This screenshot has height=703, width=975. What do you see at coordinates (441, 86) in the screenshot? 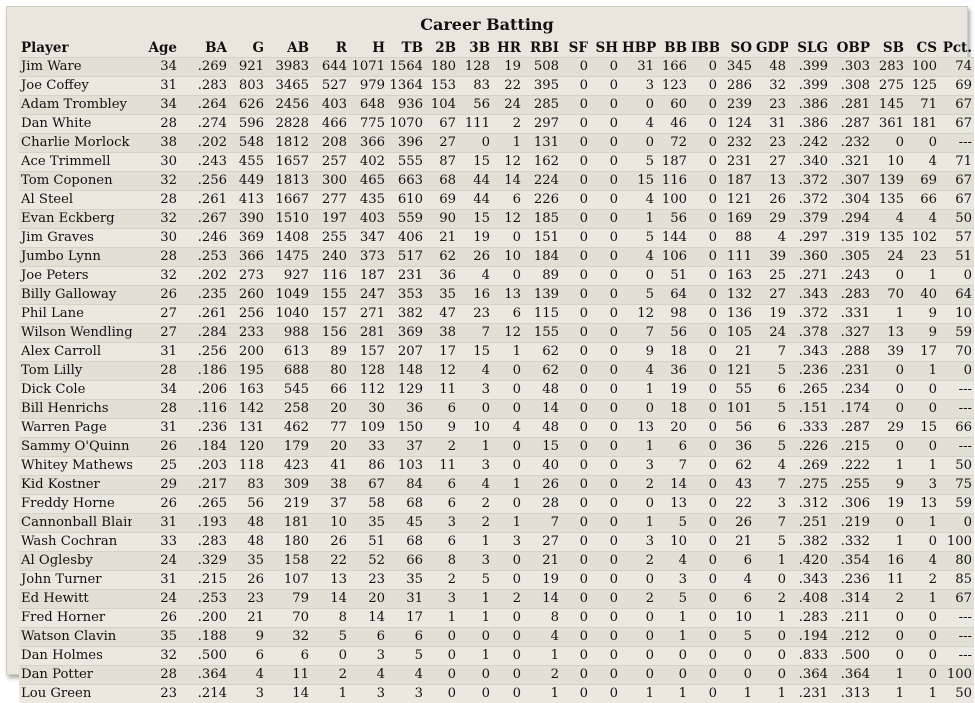
I see `stat-cell: 153` at bounding box center [441, 86].